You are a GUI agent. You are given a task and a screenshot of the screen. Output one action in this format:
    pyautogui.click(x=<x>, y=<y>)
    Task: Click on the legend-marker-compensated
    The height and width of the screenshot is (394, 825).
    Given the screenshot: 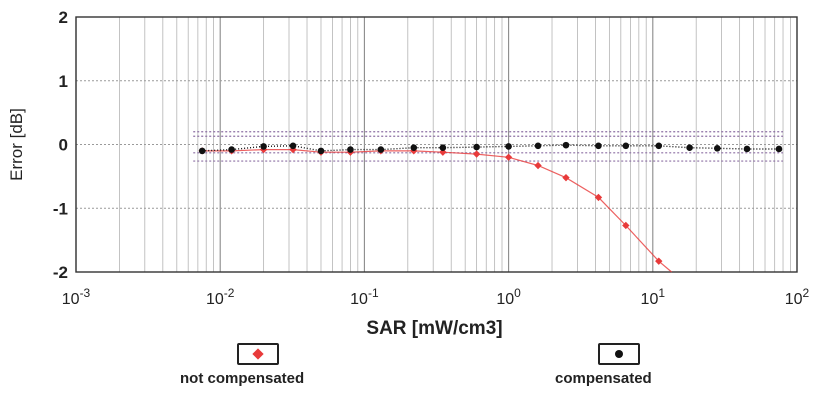 What is the action you would take?
    pyautogui.click(x=619, y=354)
    